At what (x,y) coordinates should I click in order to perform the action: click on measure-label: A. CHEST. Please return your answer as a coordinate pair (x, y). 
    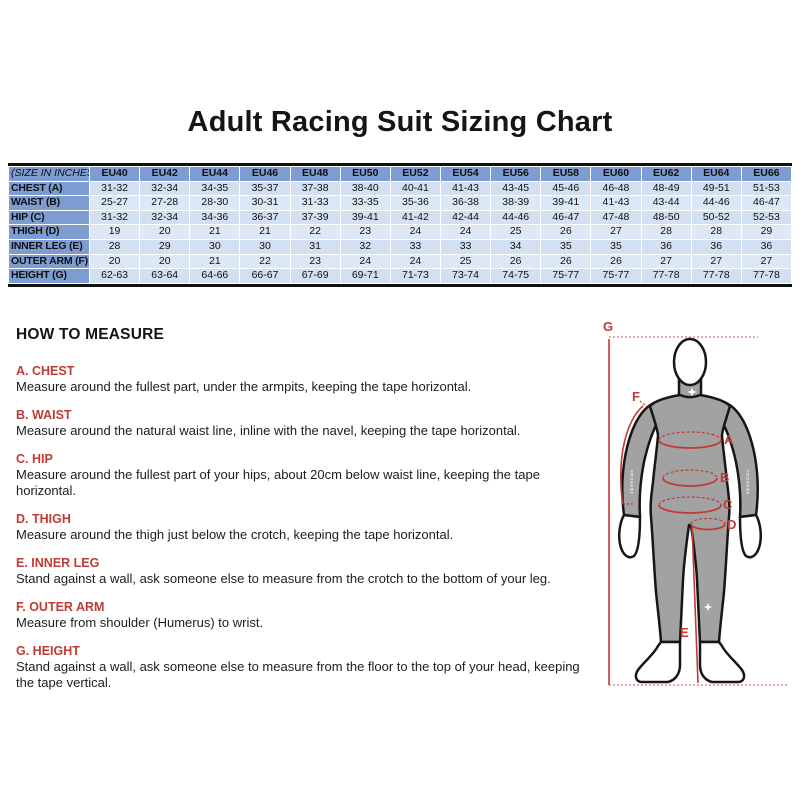
    Looking at the image, I should click on (45, 371).